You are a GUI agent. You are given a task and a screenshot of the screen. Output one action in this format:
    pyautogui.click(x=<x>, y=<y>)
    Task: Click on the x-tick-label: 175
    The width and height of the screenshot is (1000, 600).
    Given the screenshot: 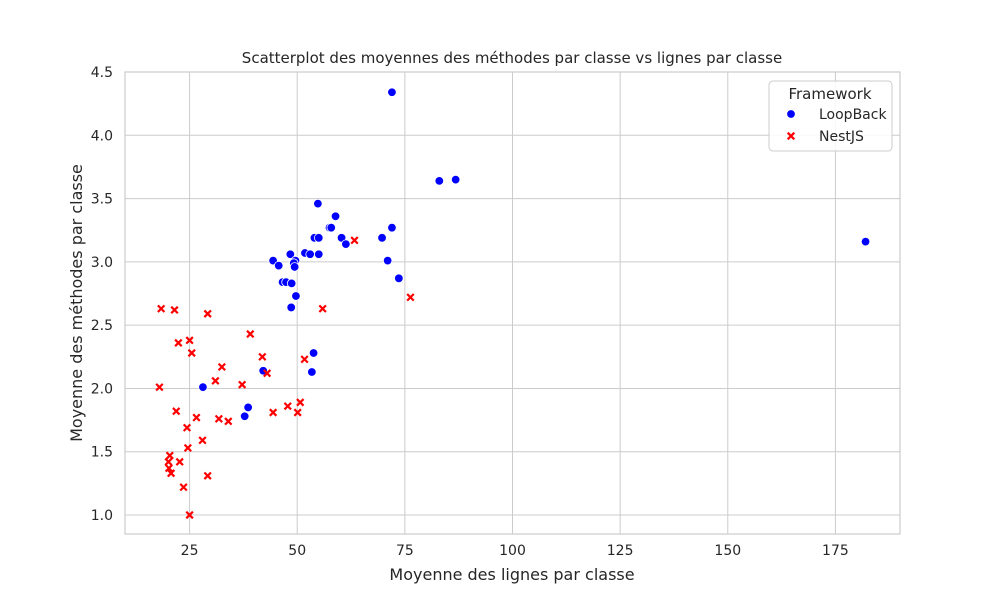 What is the action you would take?
    pyautogui.click(x=835, y=551)
    